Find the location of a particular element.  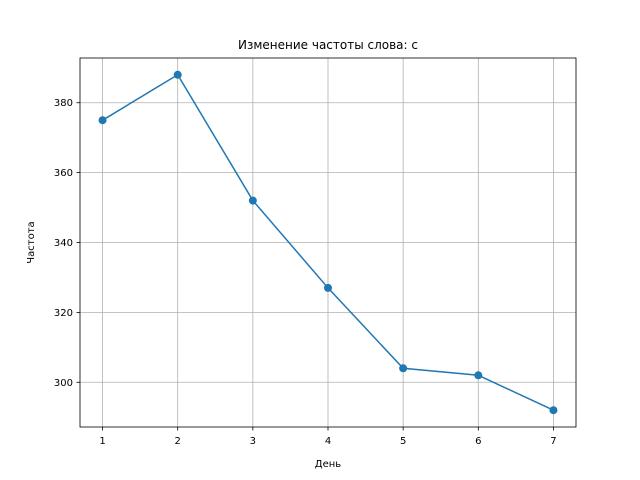

x-tick-label: 2 is located at coordinates (178, 441).